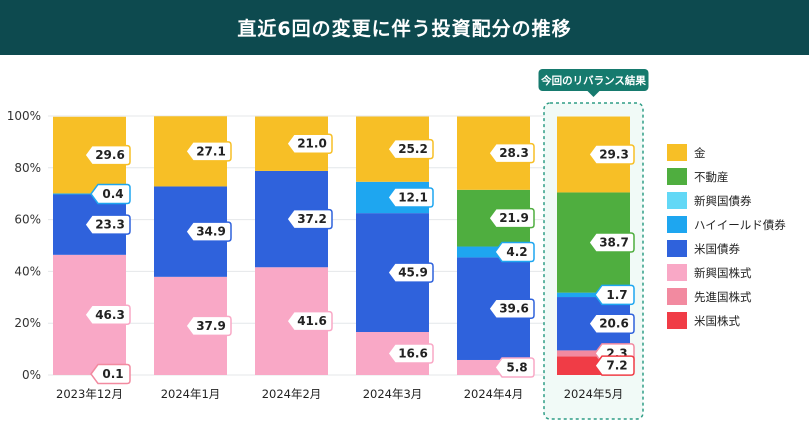  Describe the element at coordinates (711, 177) in the screenshot. I see `legend-label: 不動産` at that location.